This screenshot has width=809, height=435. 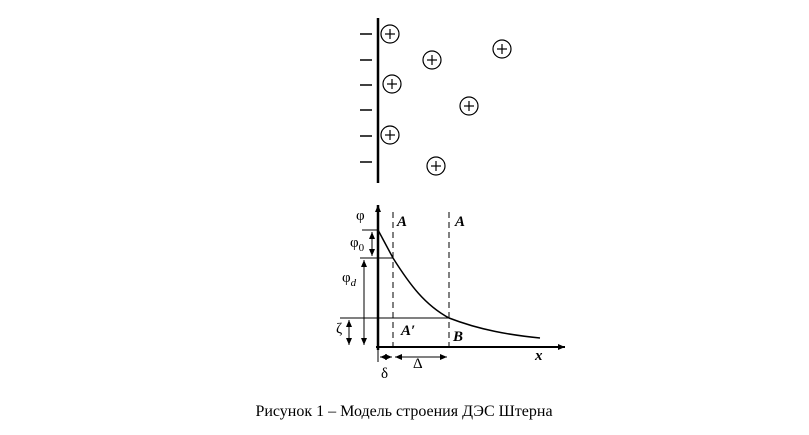 I want to click on label-delta-small: δ, so click(x=384, y=374).